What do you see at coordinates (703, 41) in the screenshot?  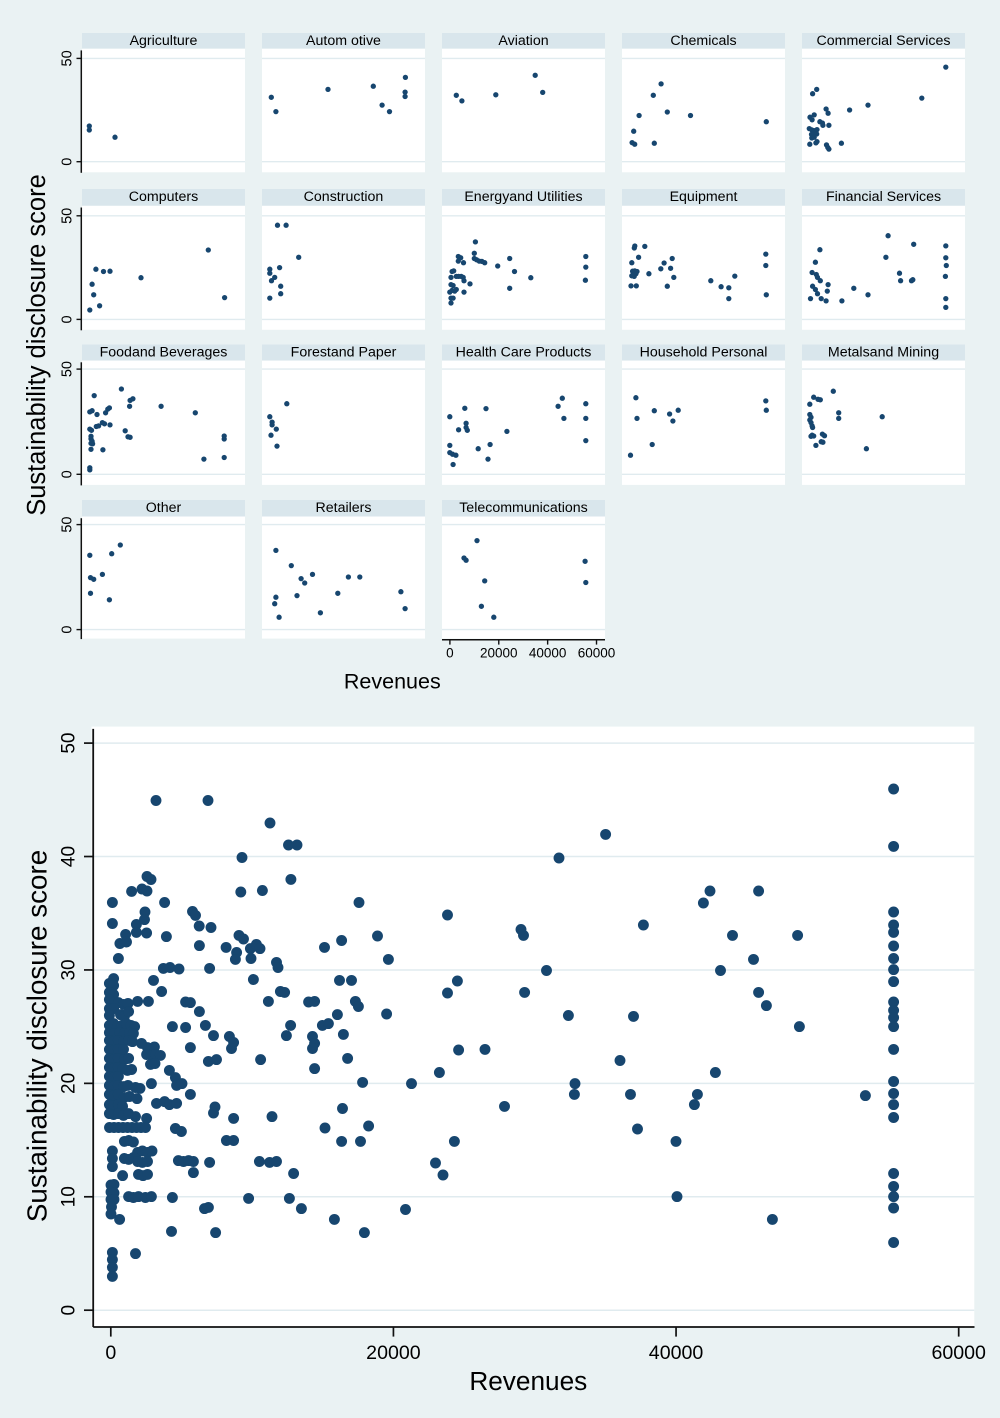 I see `svg-text: Chemicals` at bounding box center [703, 41].